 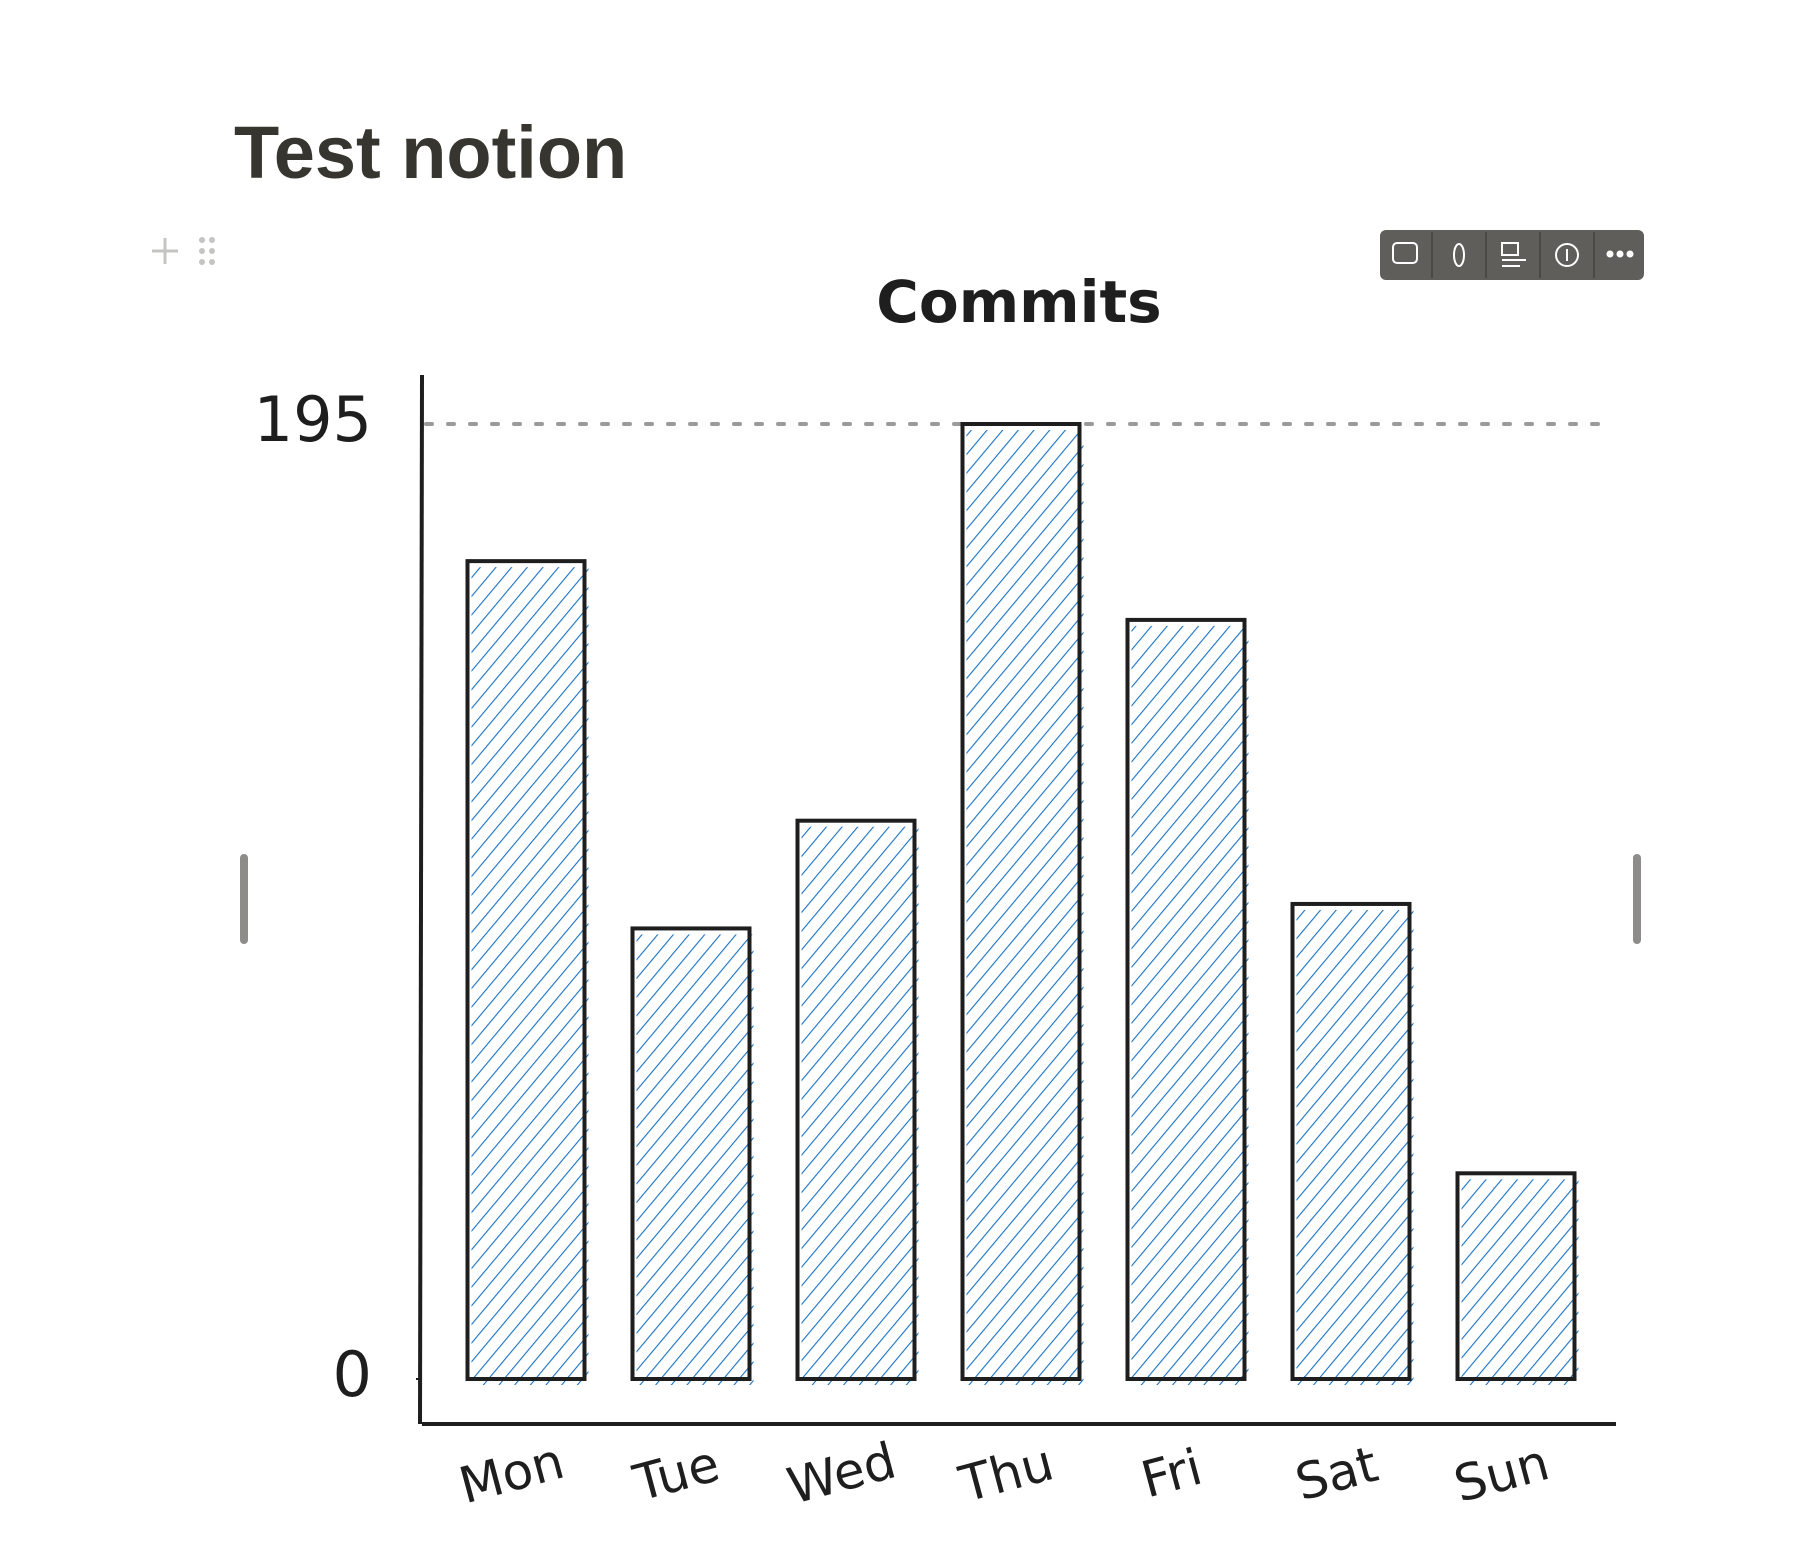 I want to click on download-button, so click(x=1567, y=255).